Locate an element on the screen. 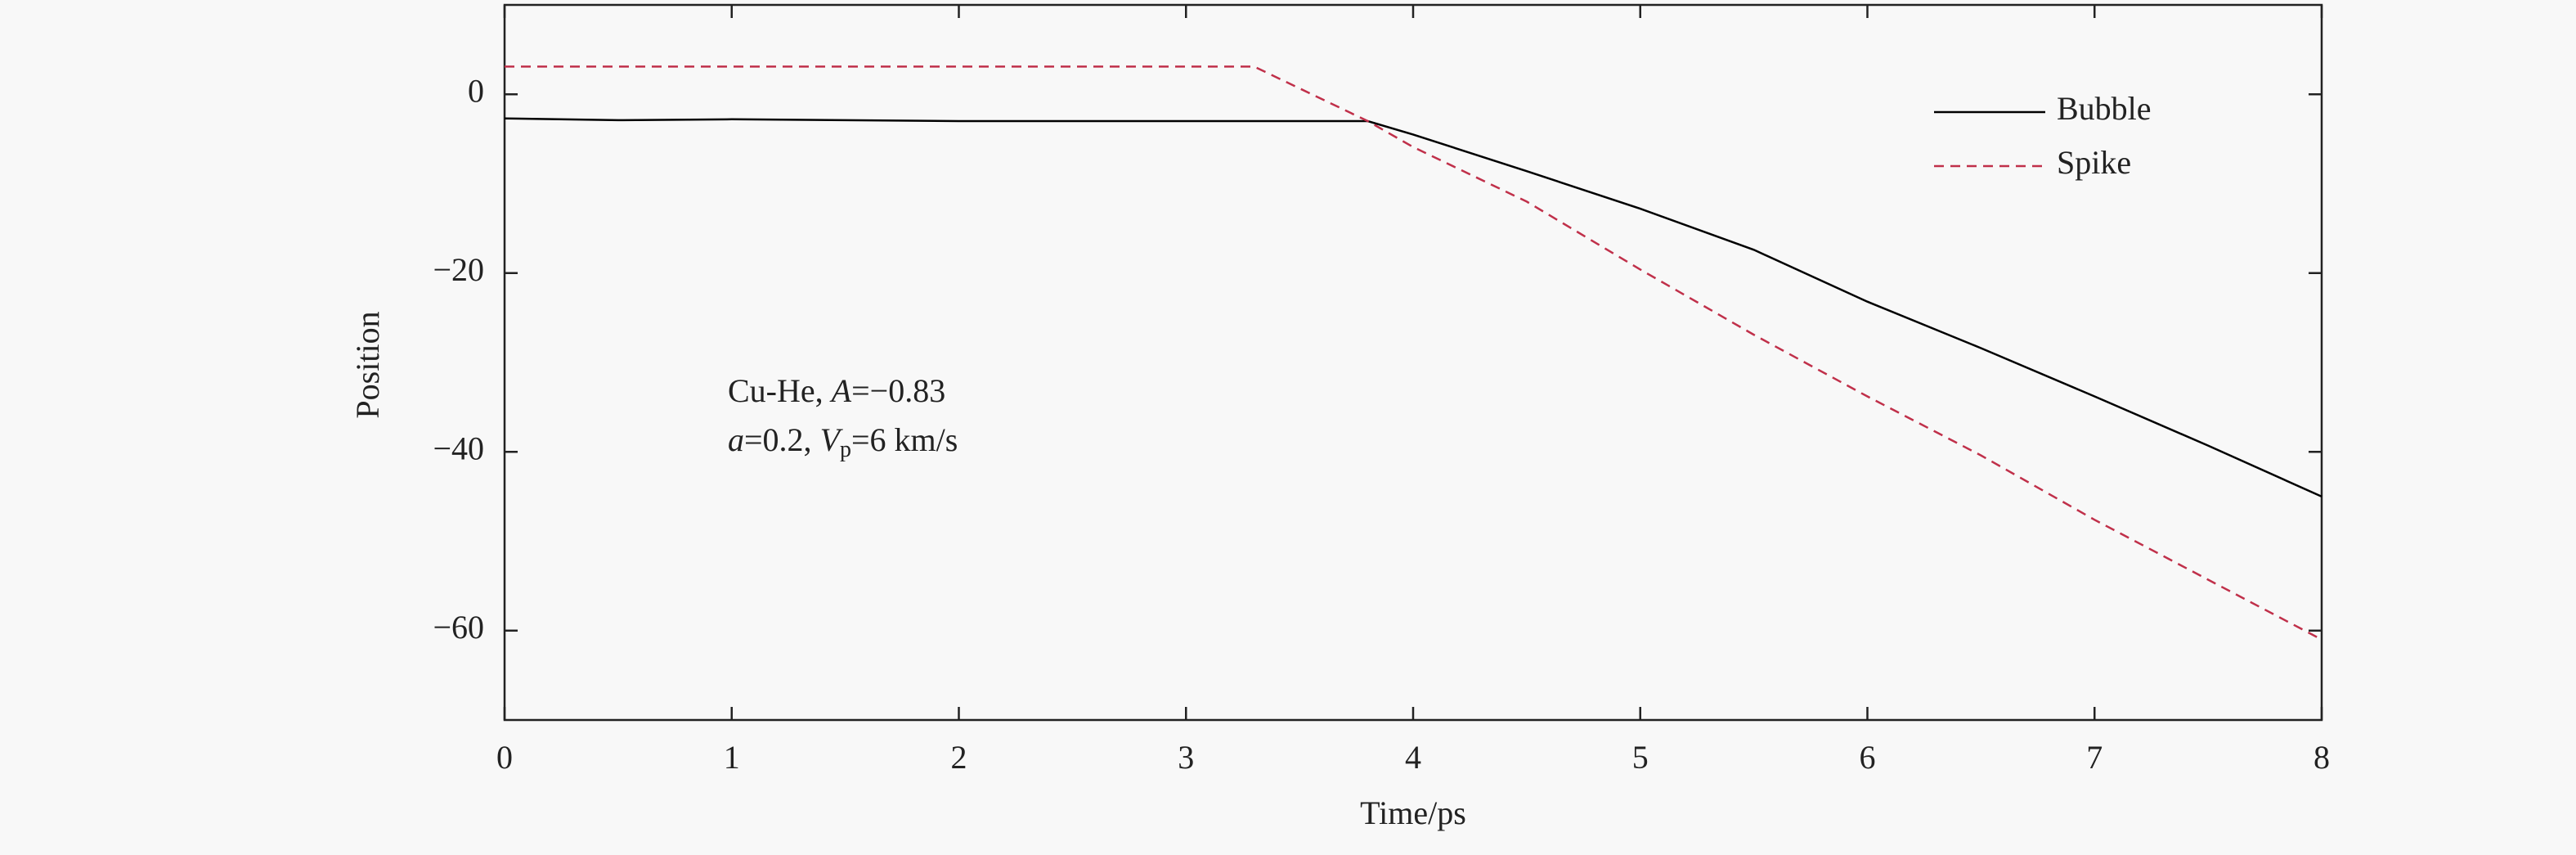 The width and height of the screenshot is (2576, 855). x-axis-label: Time/ps is located at coordinates (1413, 813).